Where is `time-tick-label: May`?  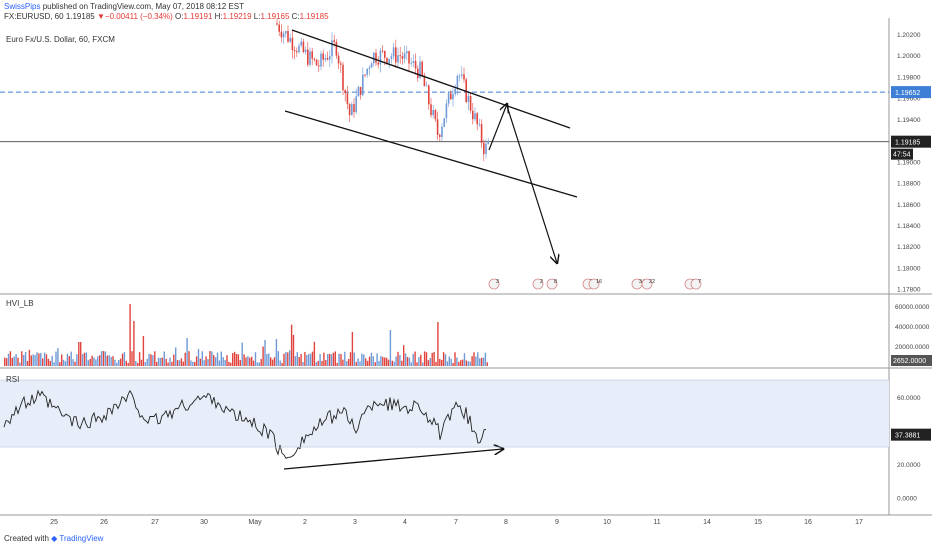
time-tick-label: May is located at coordinates (255, 522).